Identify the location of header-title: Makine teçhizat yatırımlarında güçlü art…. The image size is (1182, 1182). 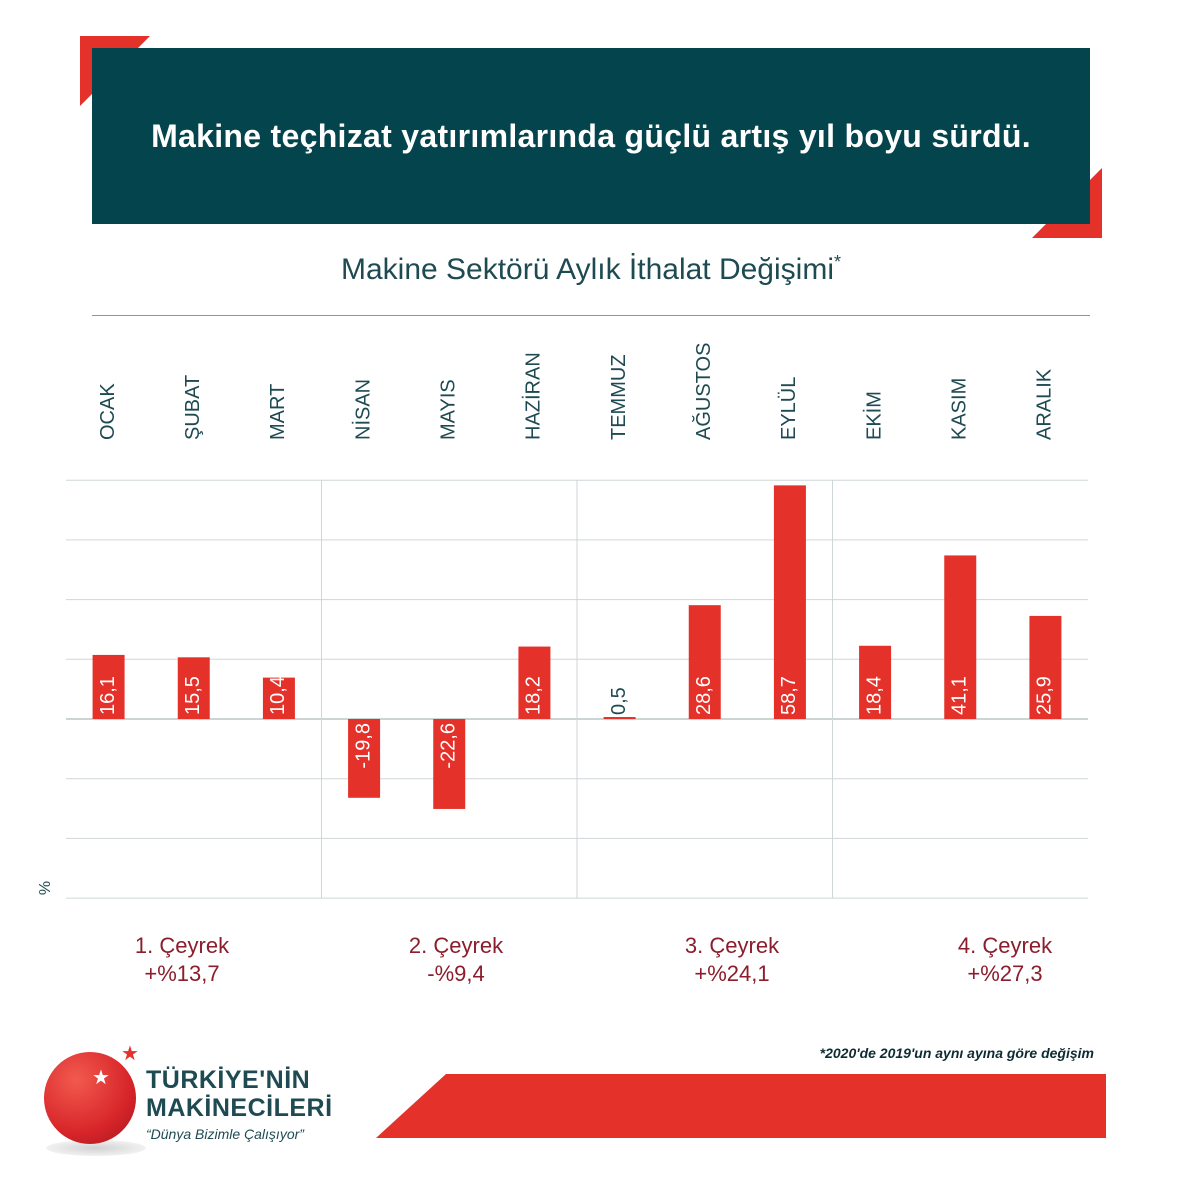
(591, 135).